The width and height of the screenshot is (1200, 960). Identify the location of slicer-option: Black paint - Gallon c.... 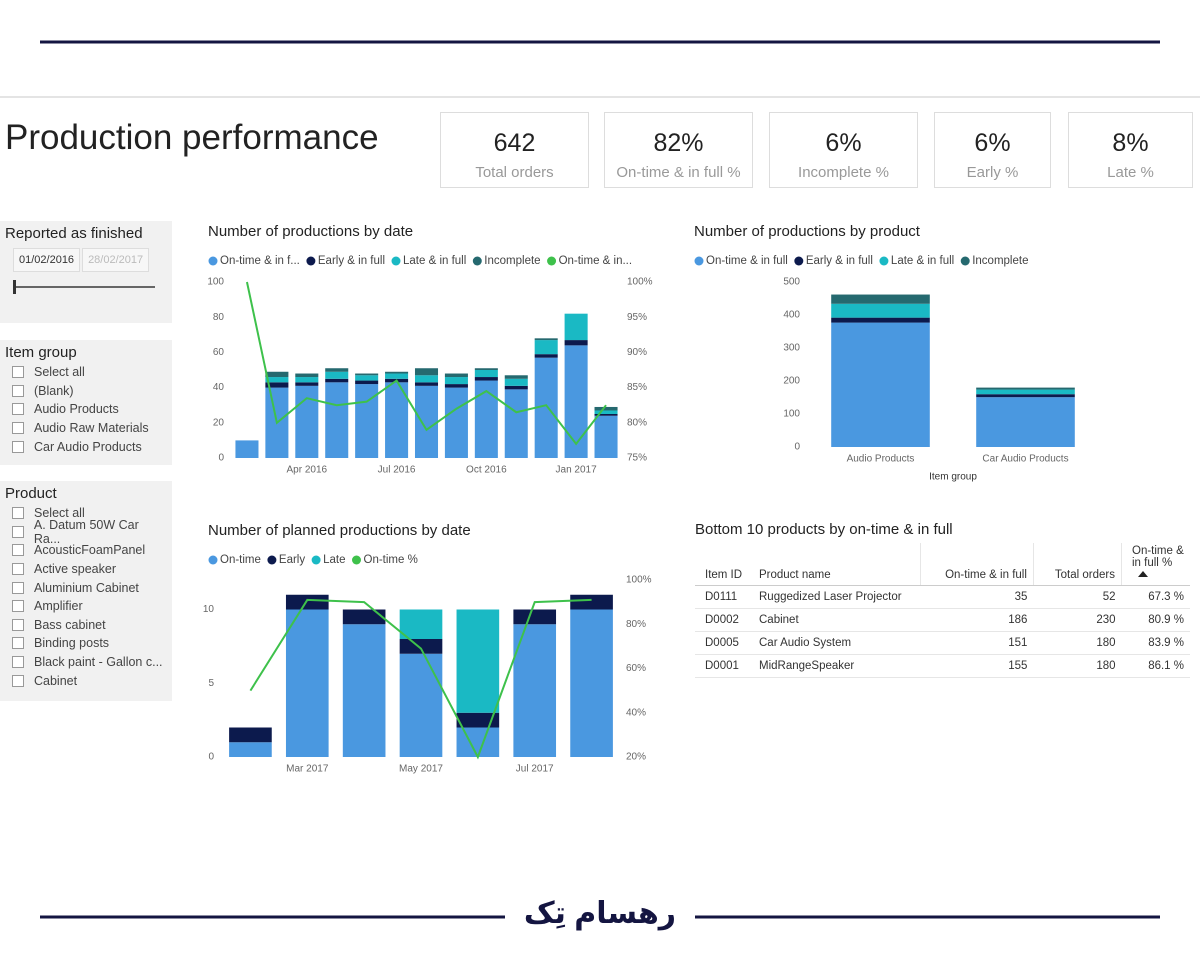
(86, 662).